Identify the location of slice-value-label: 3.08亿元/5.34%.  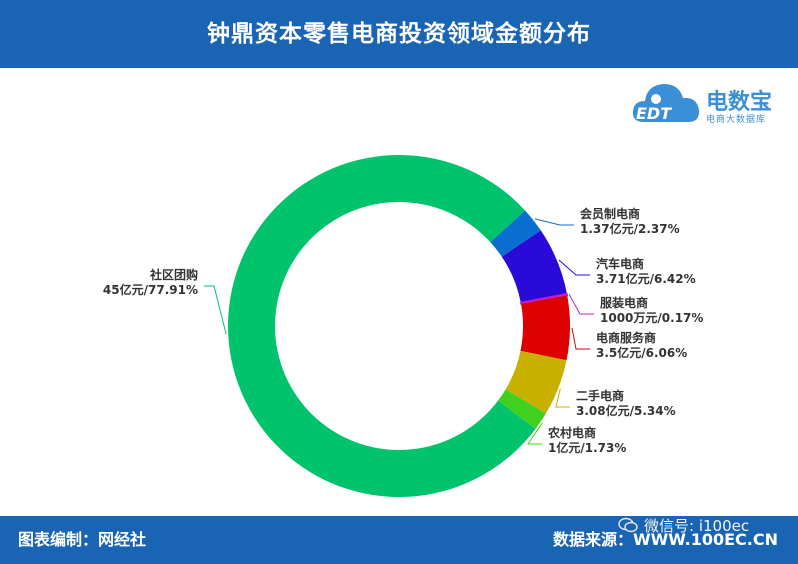
(626, 410).